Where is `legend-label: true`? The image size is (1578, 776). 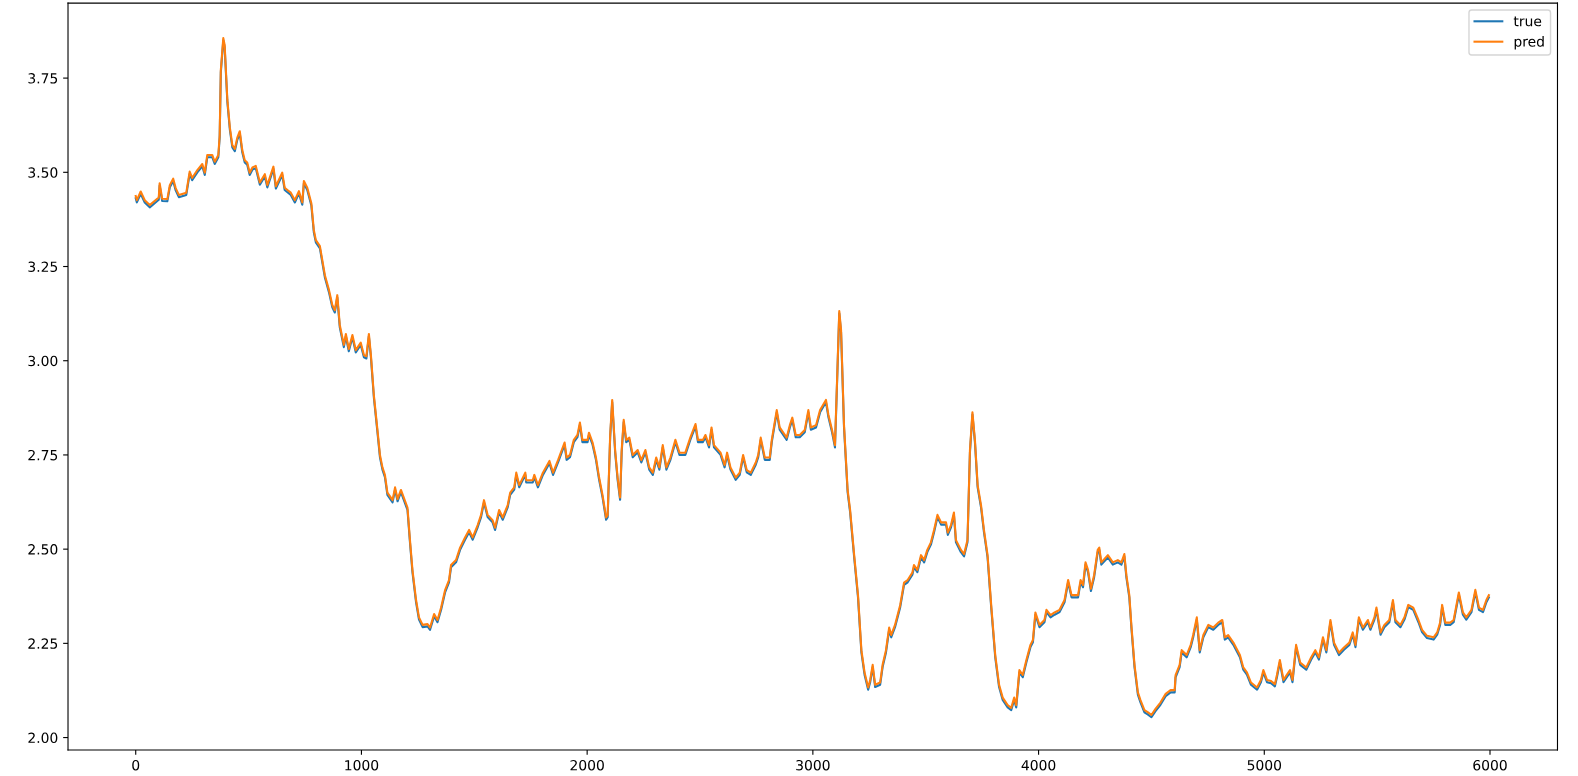
legend-label: true is located at coordinates (1527, 21).